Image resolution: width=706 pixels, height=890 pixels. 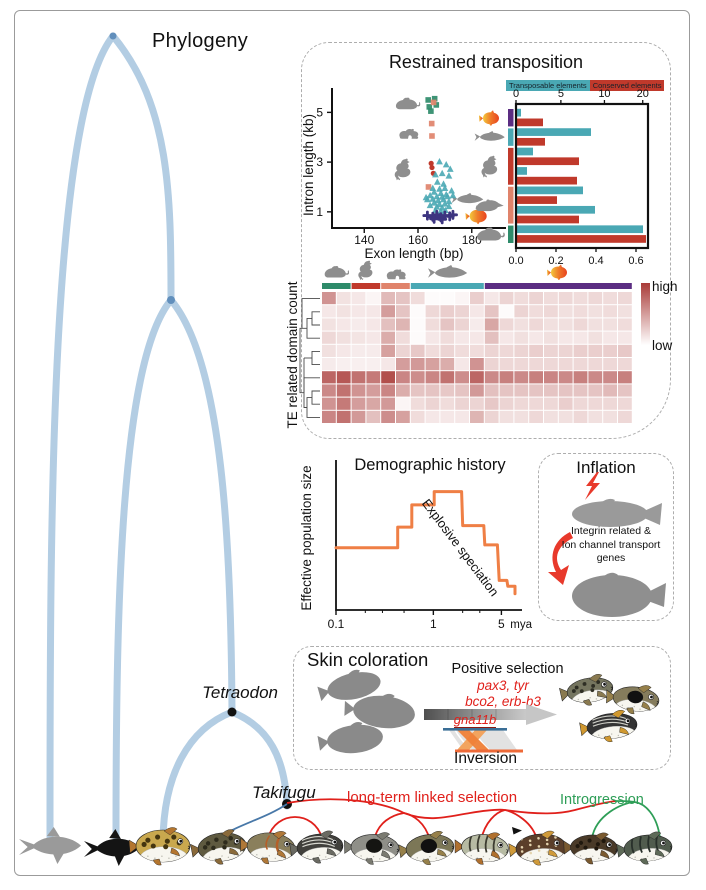 What do you see at coordinates (555, 261) in the screenshot?
I see `svg-text: 0.2` at bounding box center [555, 261].